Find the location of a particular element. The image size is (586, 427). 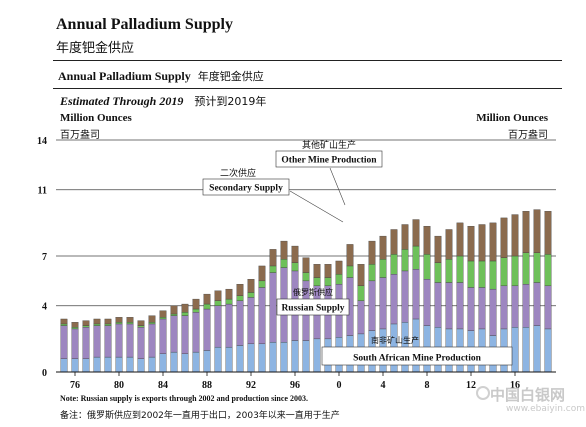

estimate-label: Estimated Through 2019 预计到2019年 is located at coordinates (163, 101).